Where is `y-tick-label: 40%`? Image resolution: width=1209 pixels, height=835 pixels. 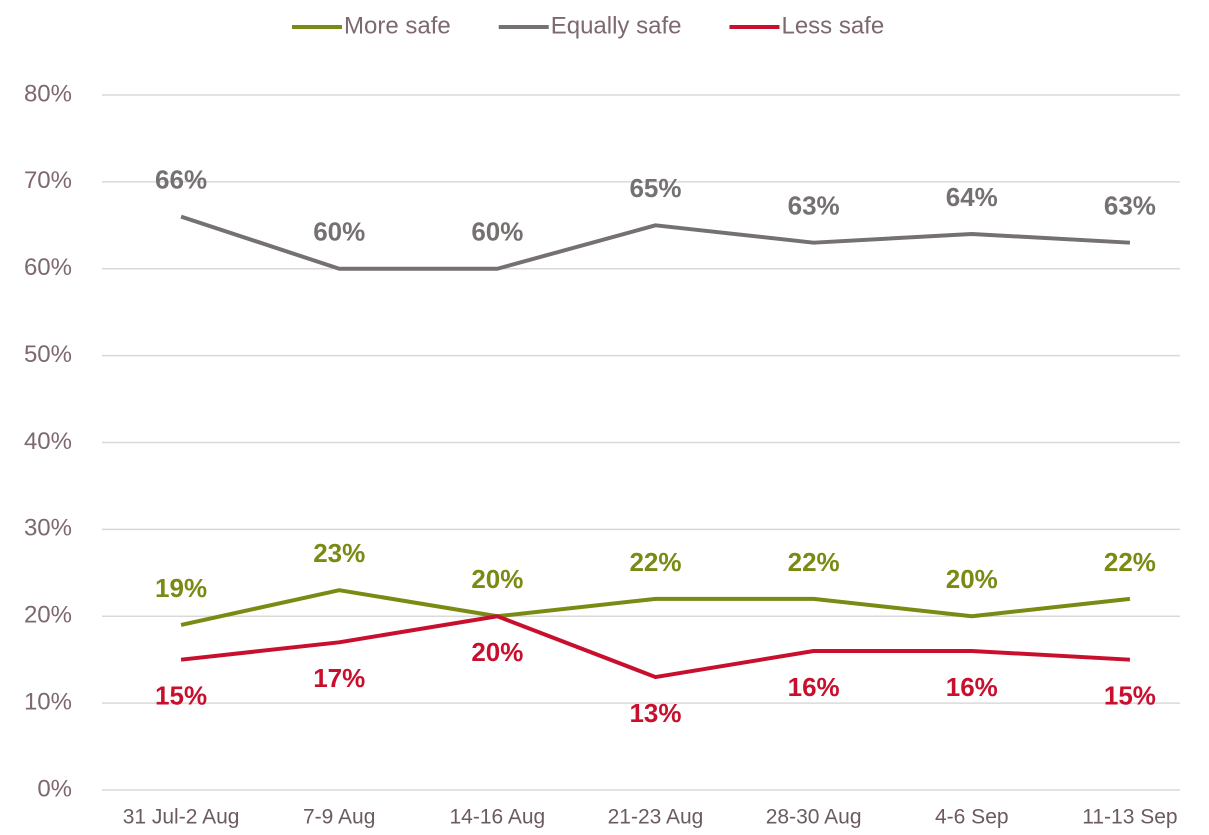
y-tick-label: 40% is located at coordinates (48, 441).